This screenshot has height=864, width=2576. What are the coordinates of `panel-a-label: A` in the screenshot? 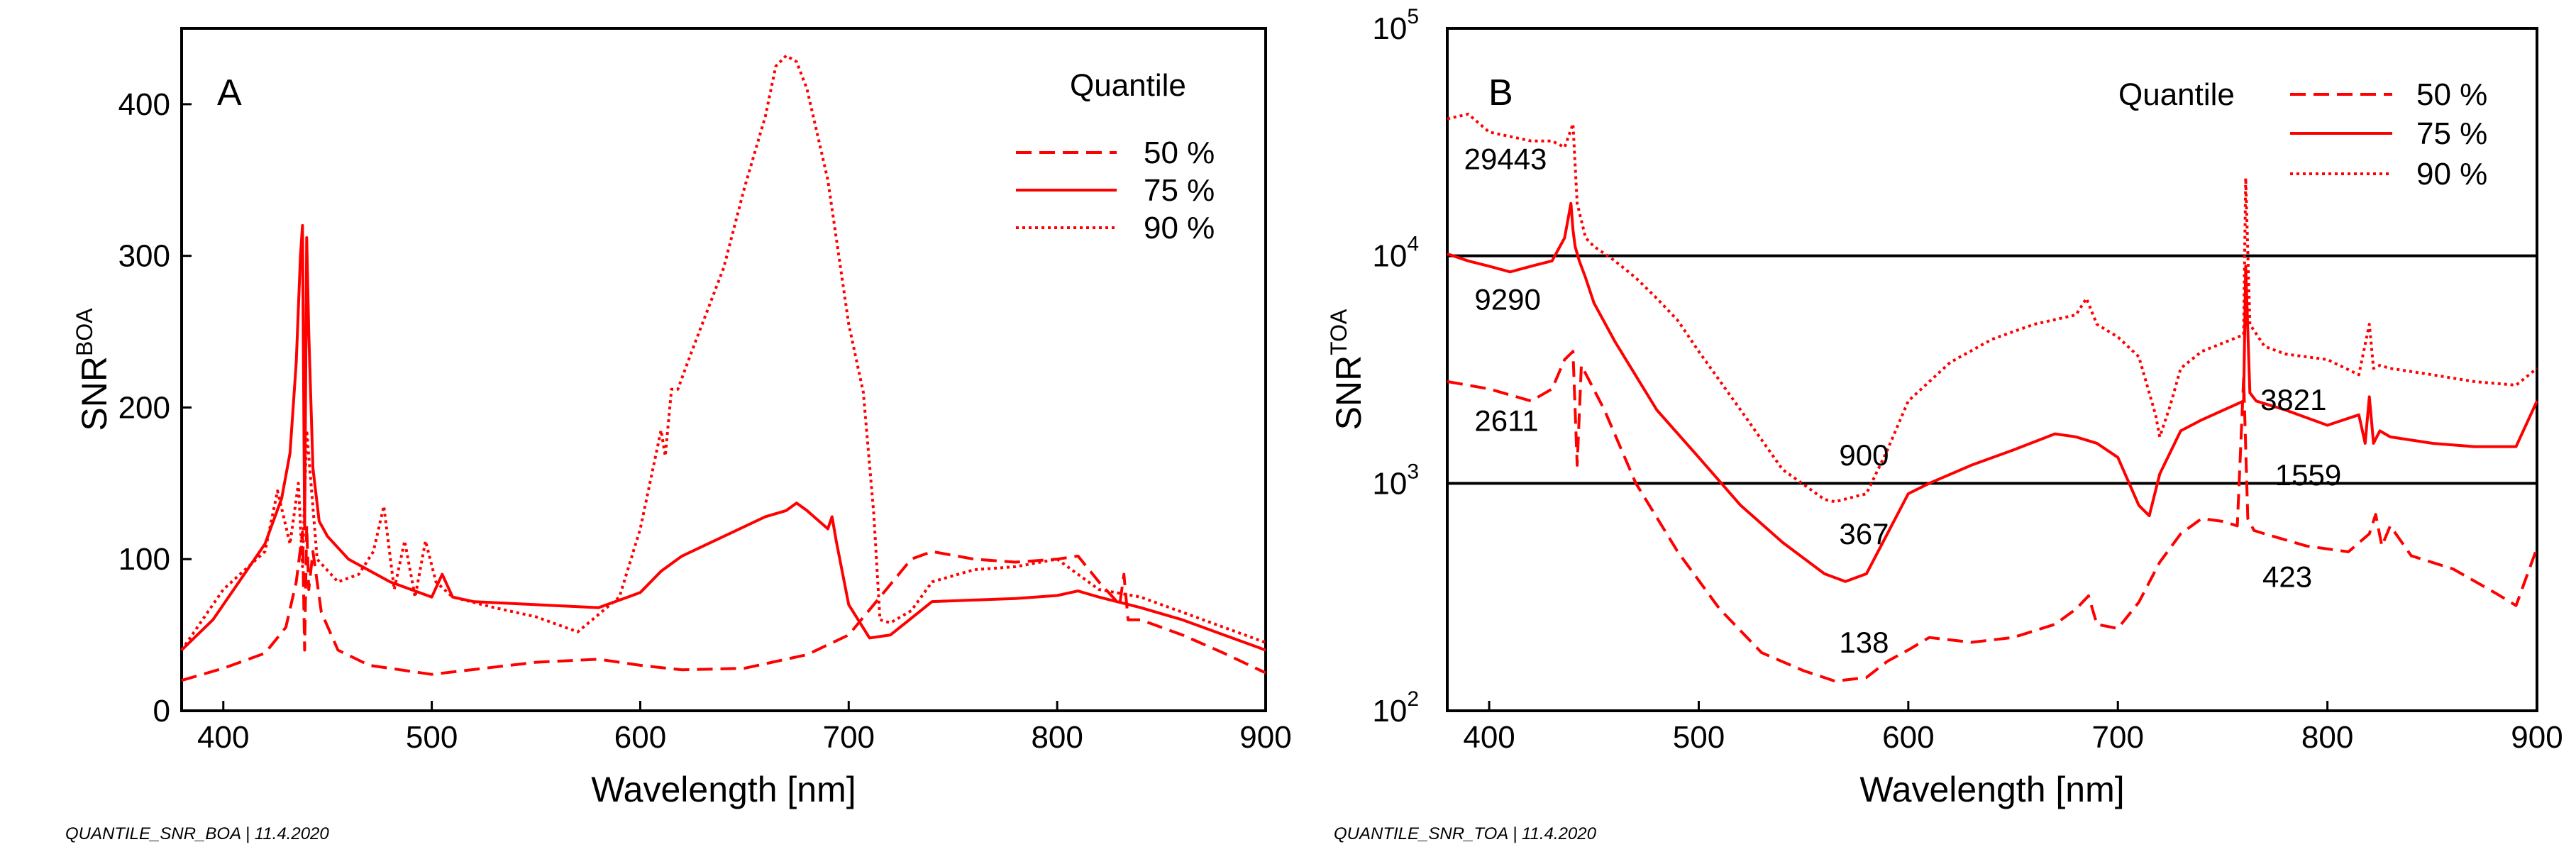 It's located at (229, 93).